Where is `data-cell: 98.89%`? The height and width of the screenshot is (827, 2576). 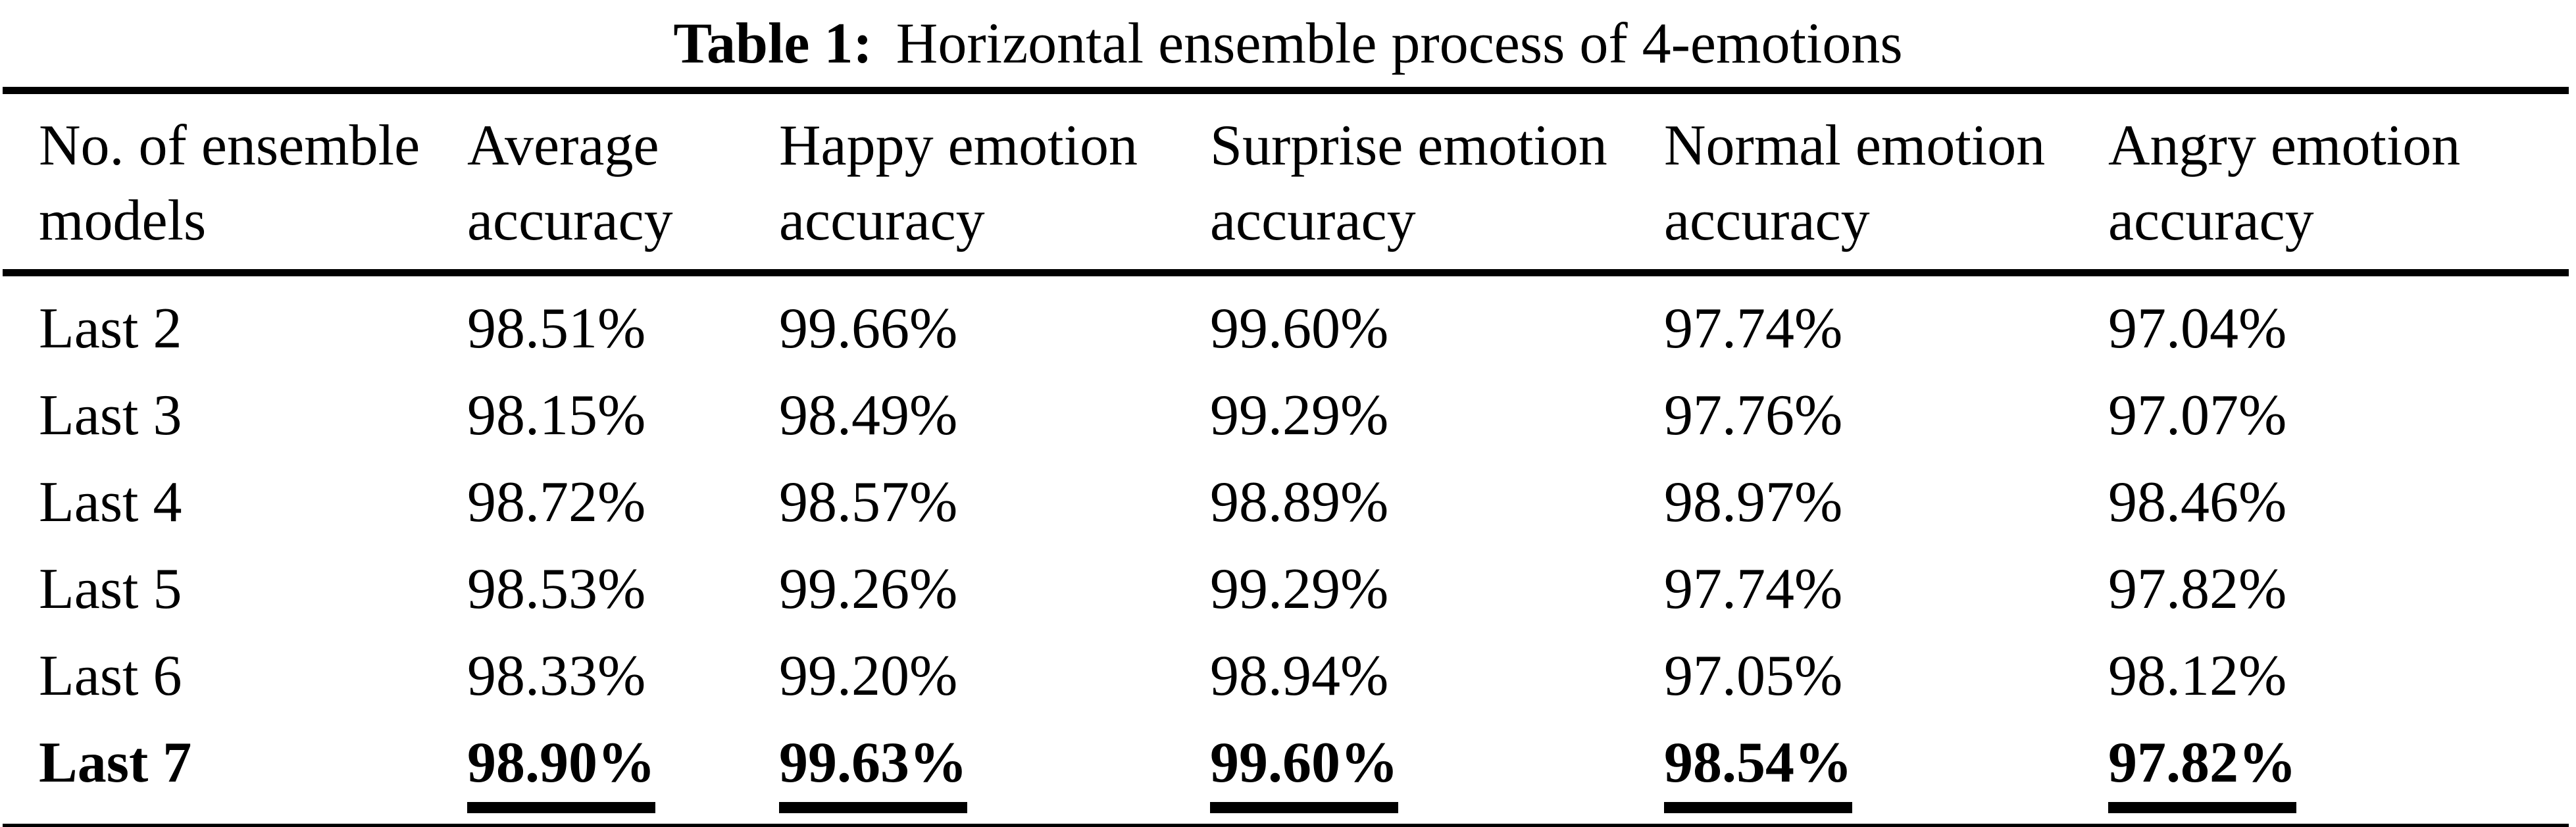 data-cell: 98.89% is located at coordinates (1437, 502).